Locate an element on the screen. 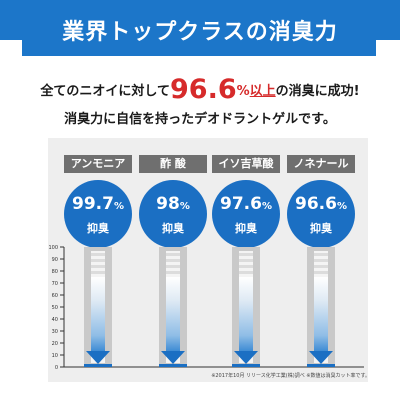 The width and height of the screenshot is (400, 400). headline-suffix: の消臭に成功! is located at coordinates (317, 91).